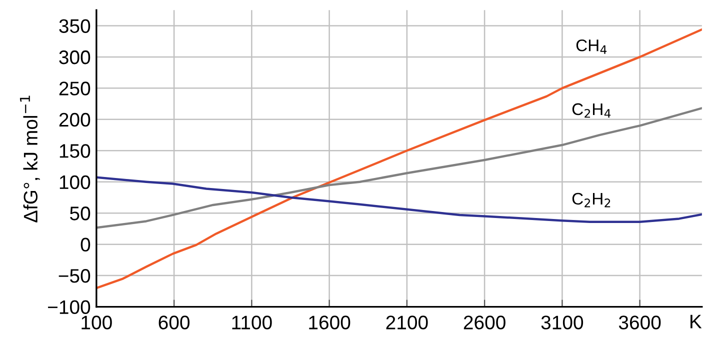  What do you see at coordinates (407, 323) in the screenshot?
I see `x-tick-label: 2100` at bounding box center [407, 323].